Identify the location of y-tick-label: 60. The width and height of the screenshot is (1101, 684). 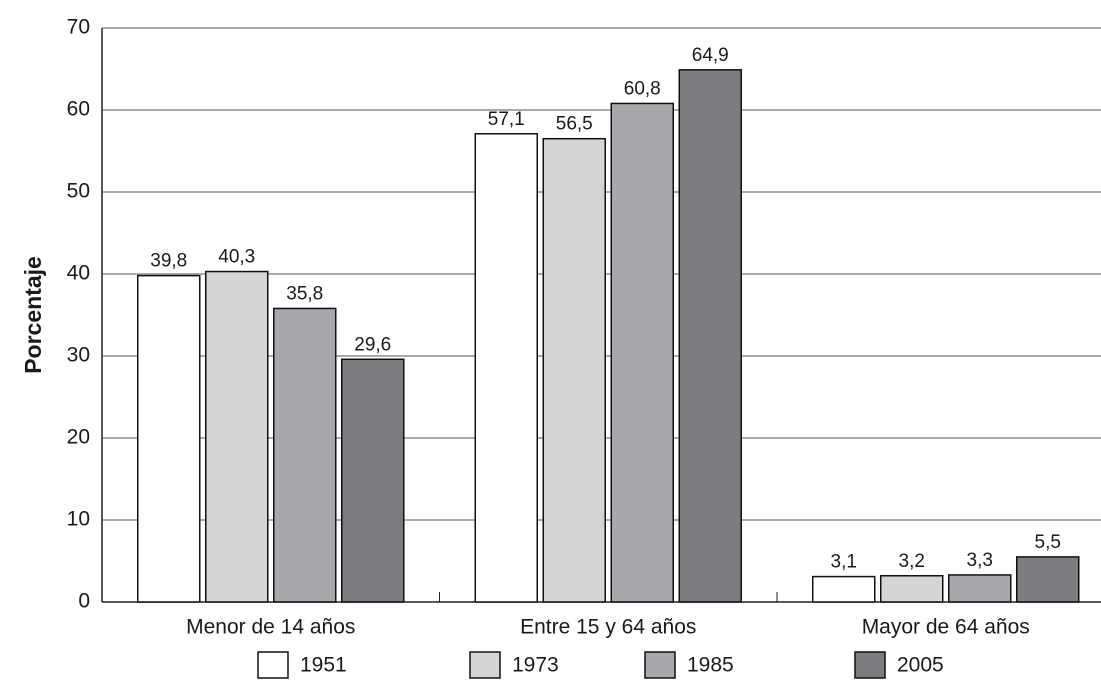
(78, 109).